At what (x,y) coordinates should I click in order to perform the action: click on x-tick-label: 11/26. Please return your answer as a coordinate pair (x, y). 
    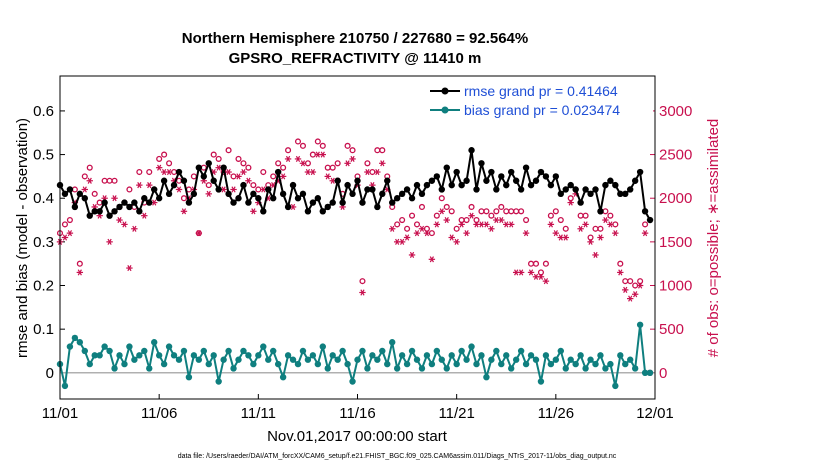
    Looking at the image, I should click on (556, 413).